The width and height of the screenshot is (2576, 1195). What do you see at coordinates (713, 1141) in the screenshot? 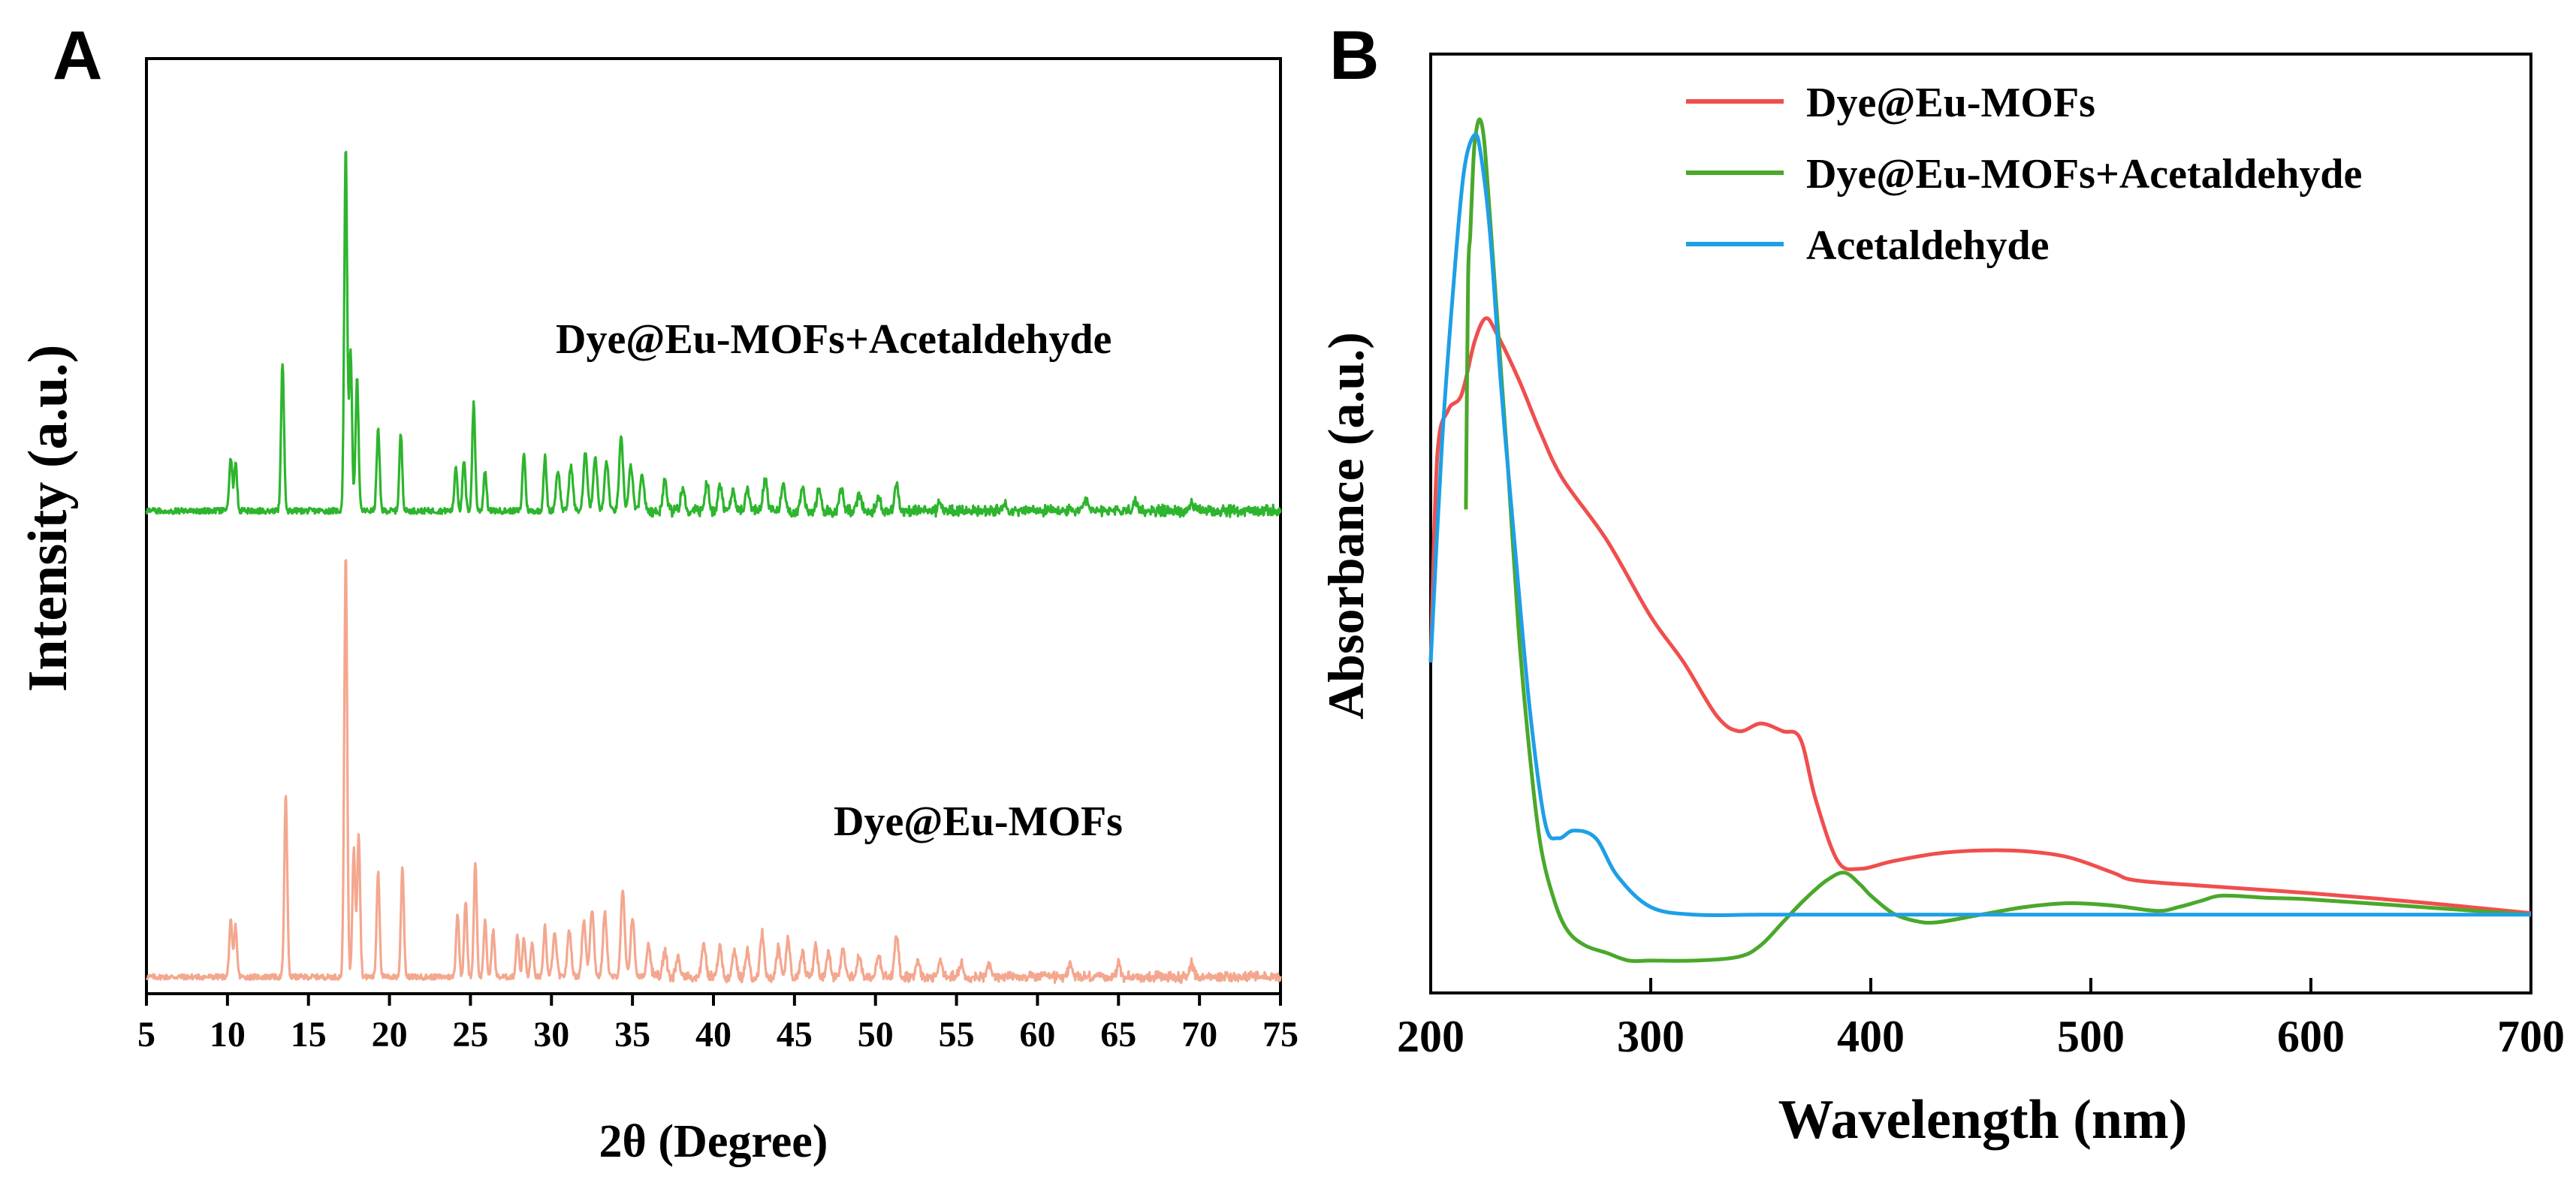
I see `panel-a-x-axis-label: 2θ (Degree)` at bounding box center [713, 1141].